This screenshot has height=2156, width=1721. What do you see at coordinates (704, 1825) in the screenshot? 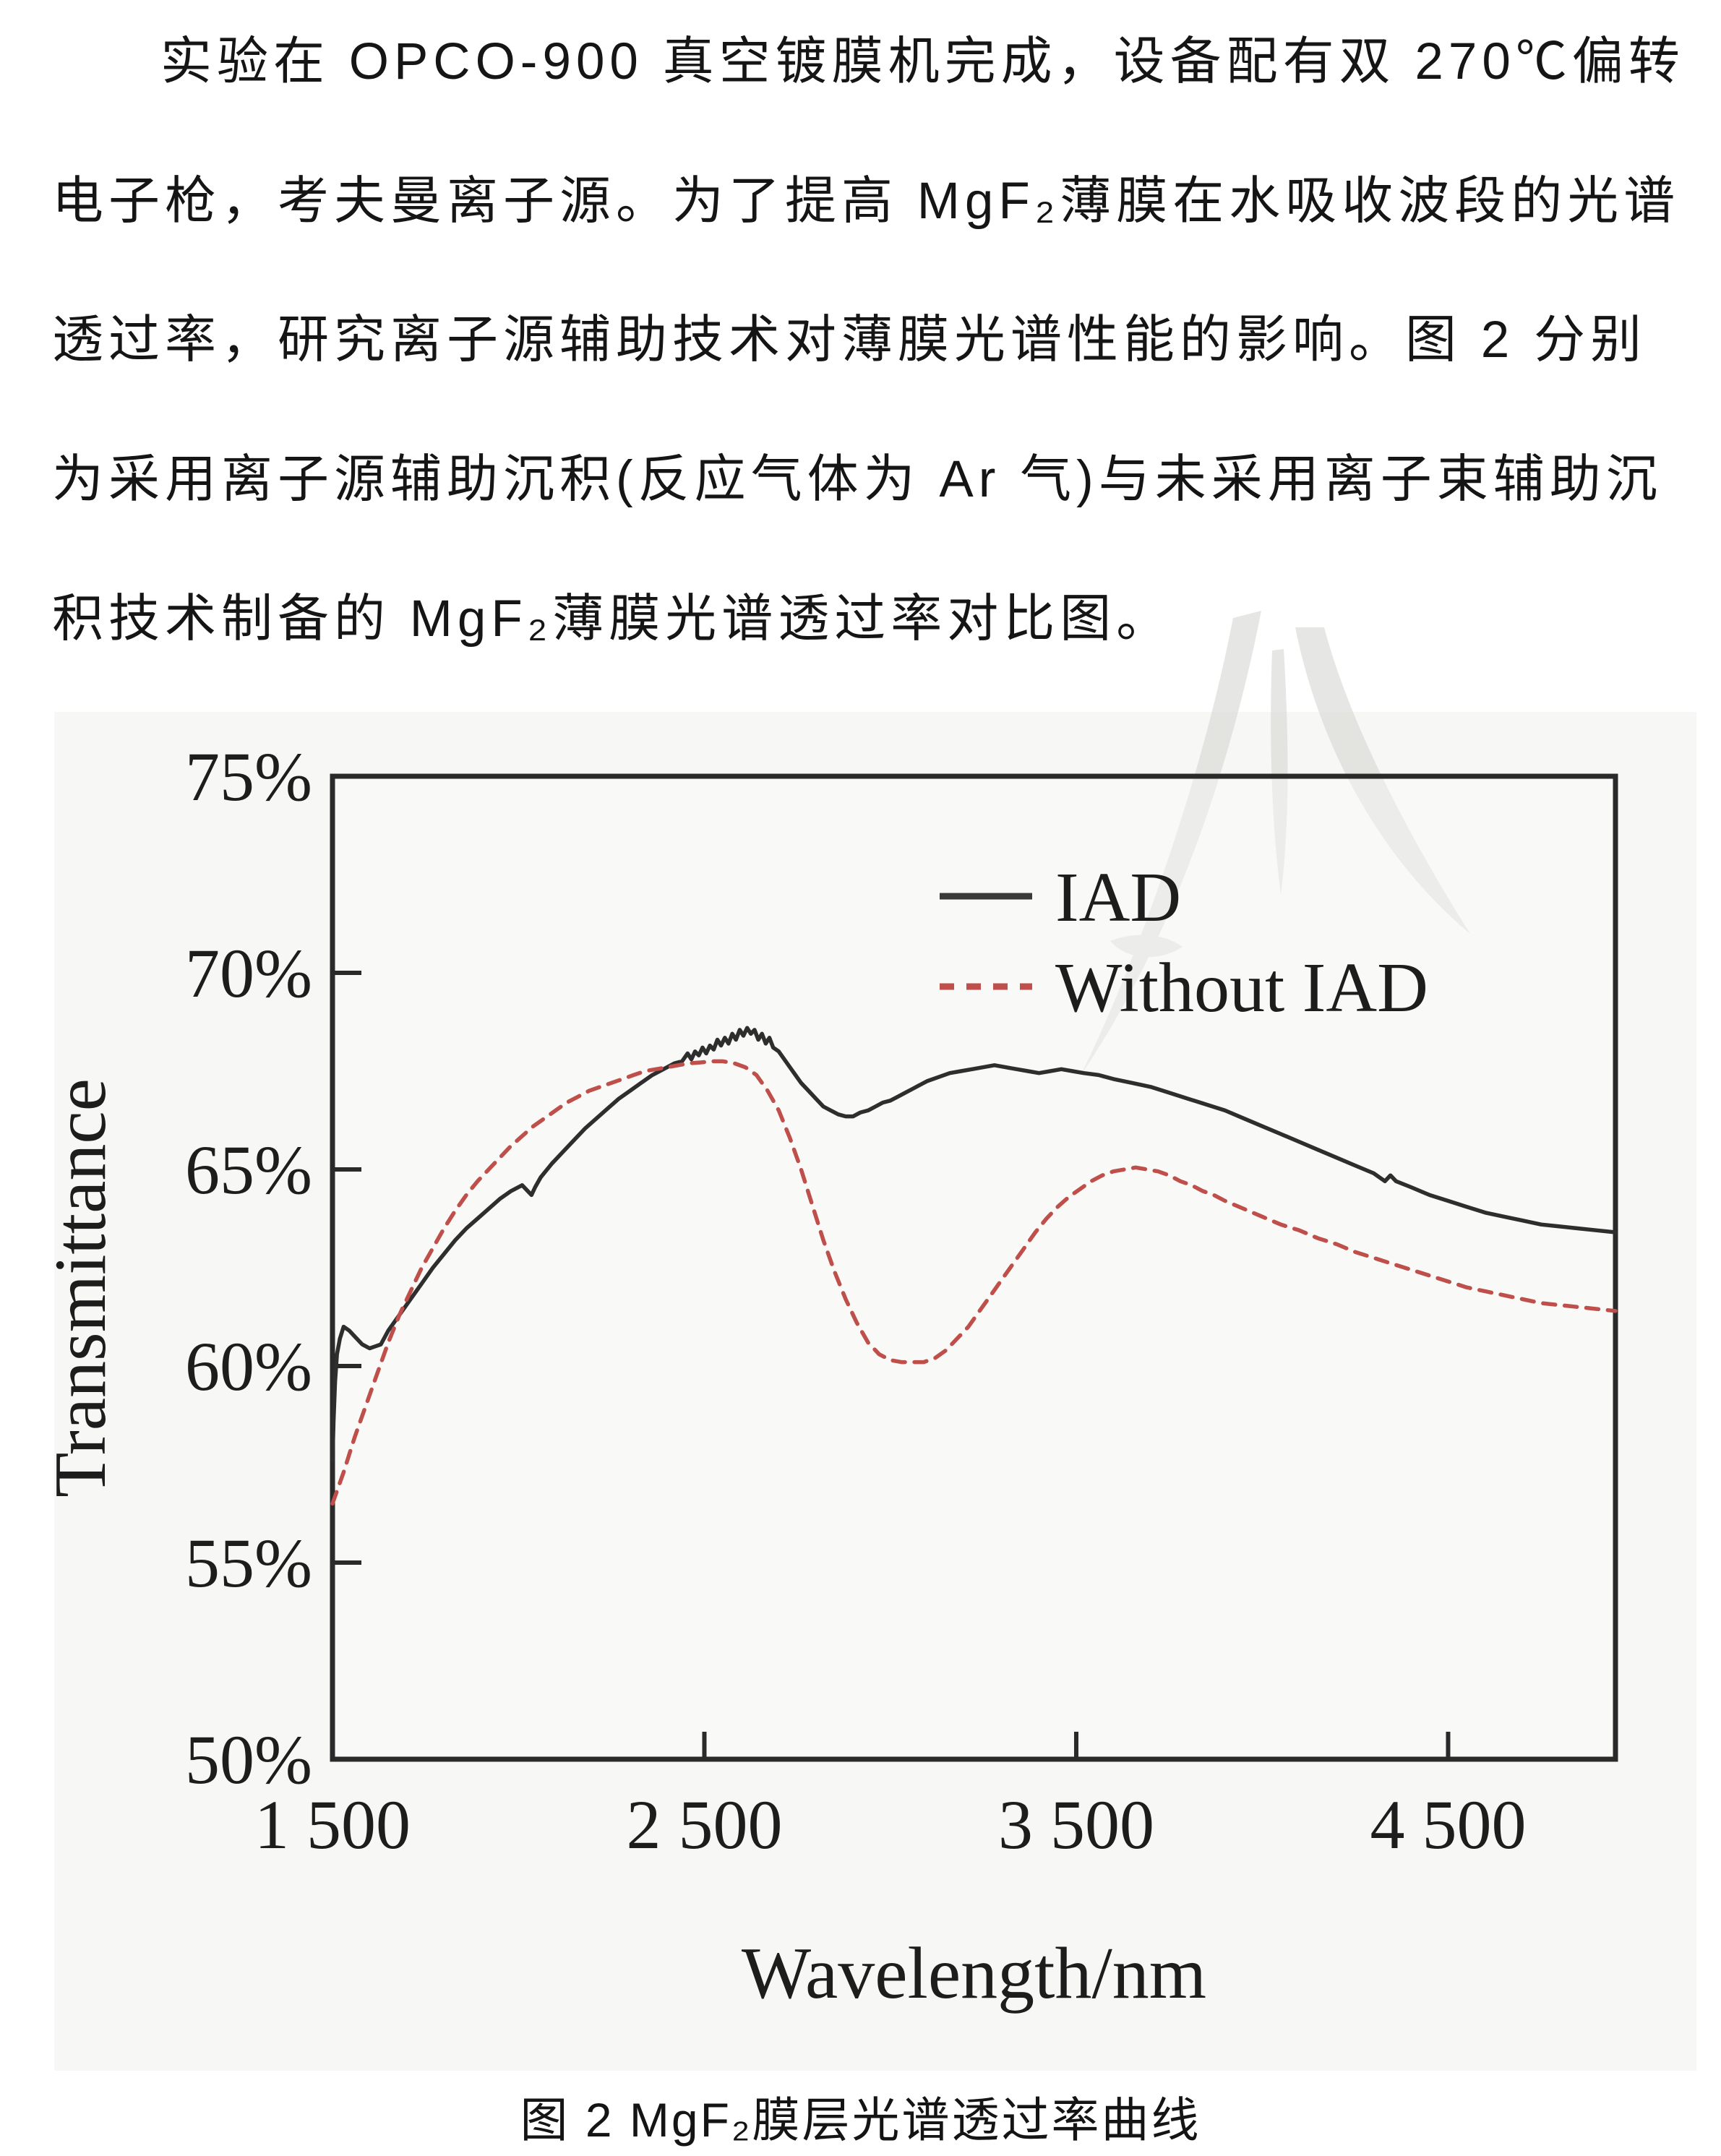
I see `x-tick-label: 2 500` at bounding box center [704, 1825].